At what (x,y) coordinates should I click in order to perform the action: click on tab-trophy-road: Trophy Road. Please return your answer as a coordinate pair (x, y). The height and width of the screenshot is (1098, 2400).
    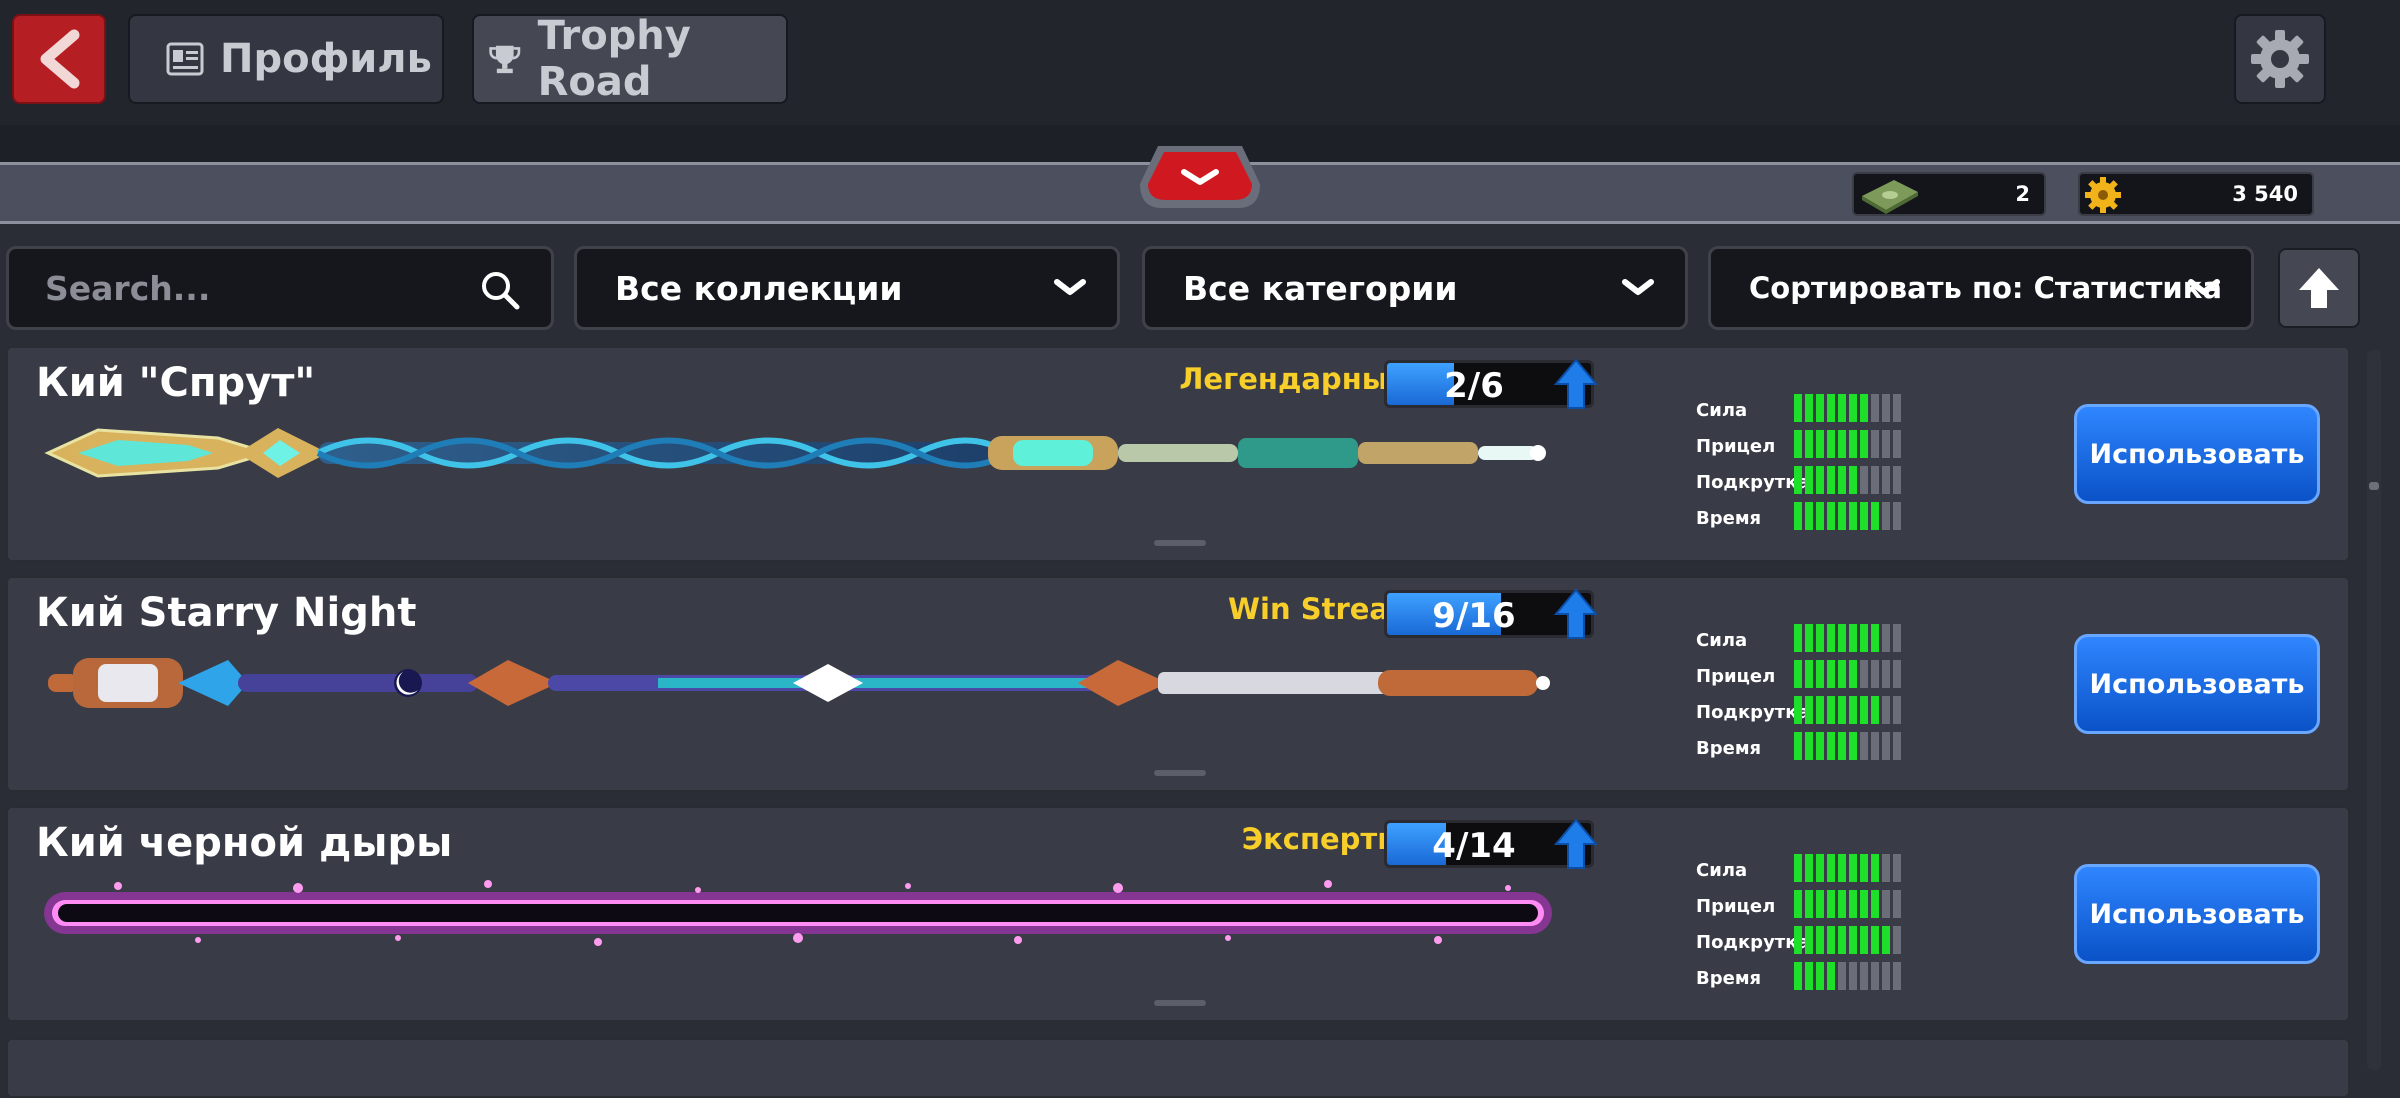
    Looking at the image, I should click on (630, 59).